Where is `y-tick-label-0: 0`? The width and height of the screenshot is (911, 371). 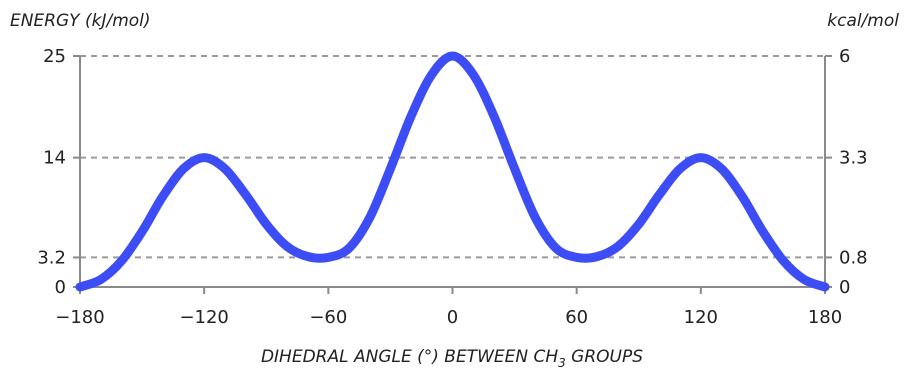 y-tick-label-0: 0 is located at coordinates (60, 287).